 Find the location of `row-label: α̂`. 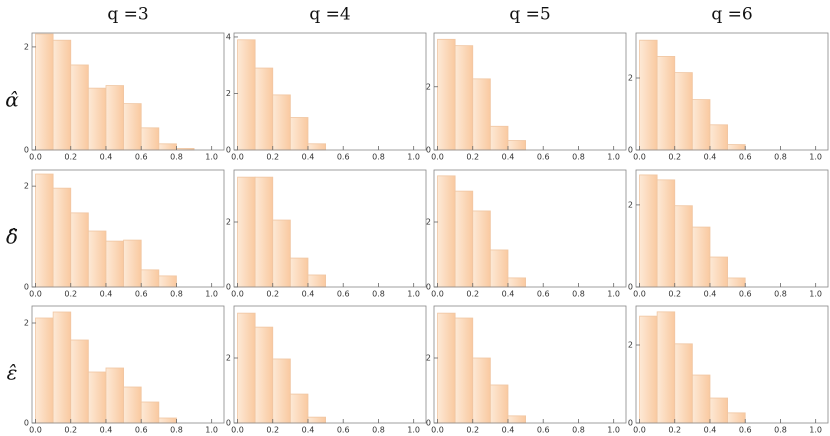

row-label: α̂ is located at coordinates (12, 100).